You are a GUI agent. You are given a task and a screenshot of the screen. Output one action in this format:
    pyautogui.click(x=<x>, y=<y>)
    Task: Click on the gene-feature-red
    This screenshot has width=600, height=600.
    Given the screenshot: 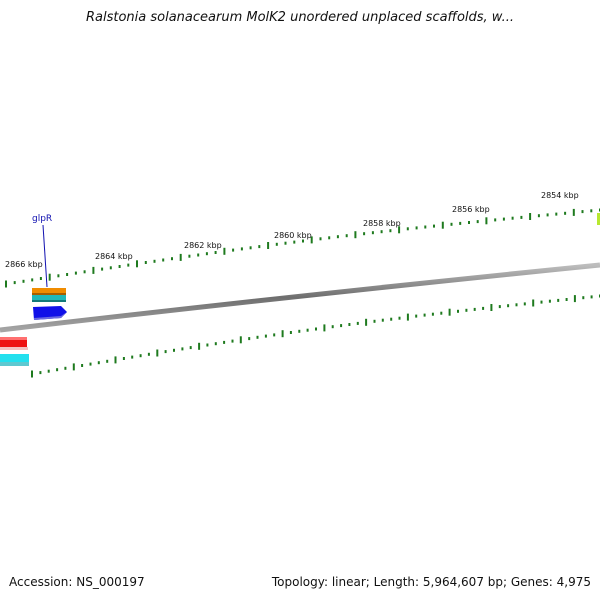 What is the action you would take?
    pyautogui.click(x=13, y=342)
    